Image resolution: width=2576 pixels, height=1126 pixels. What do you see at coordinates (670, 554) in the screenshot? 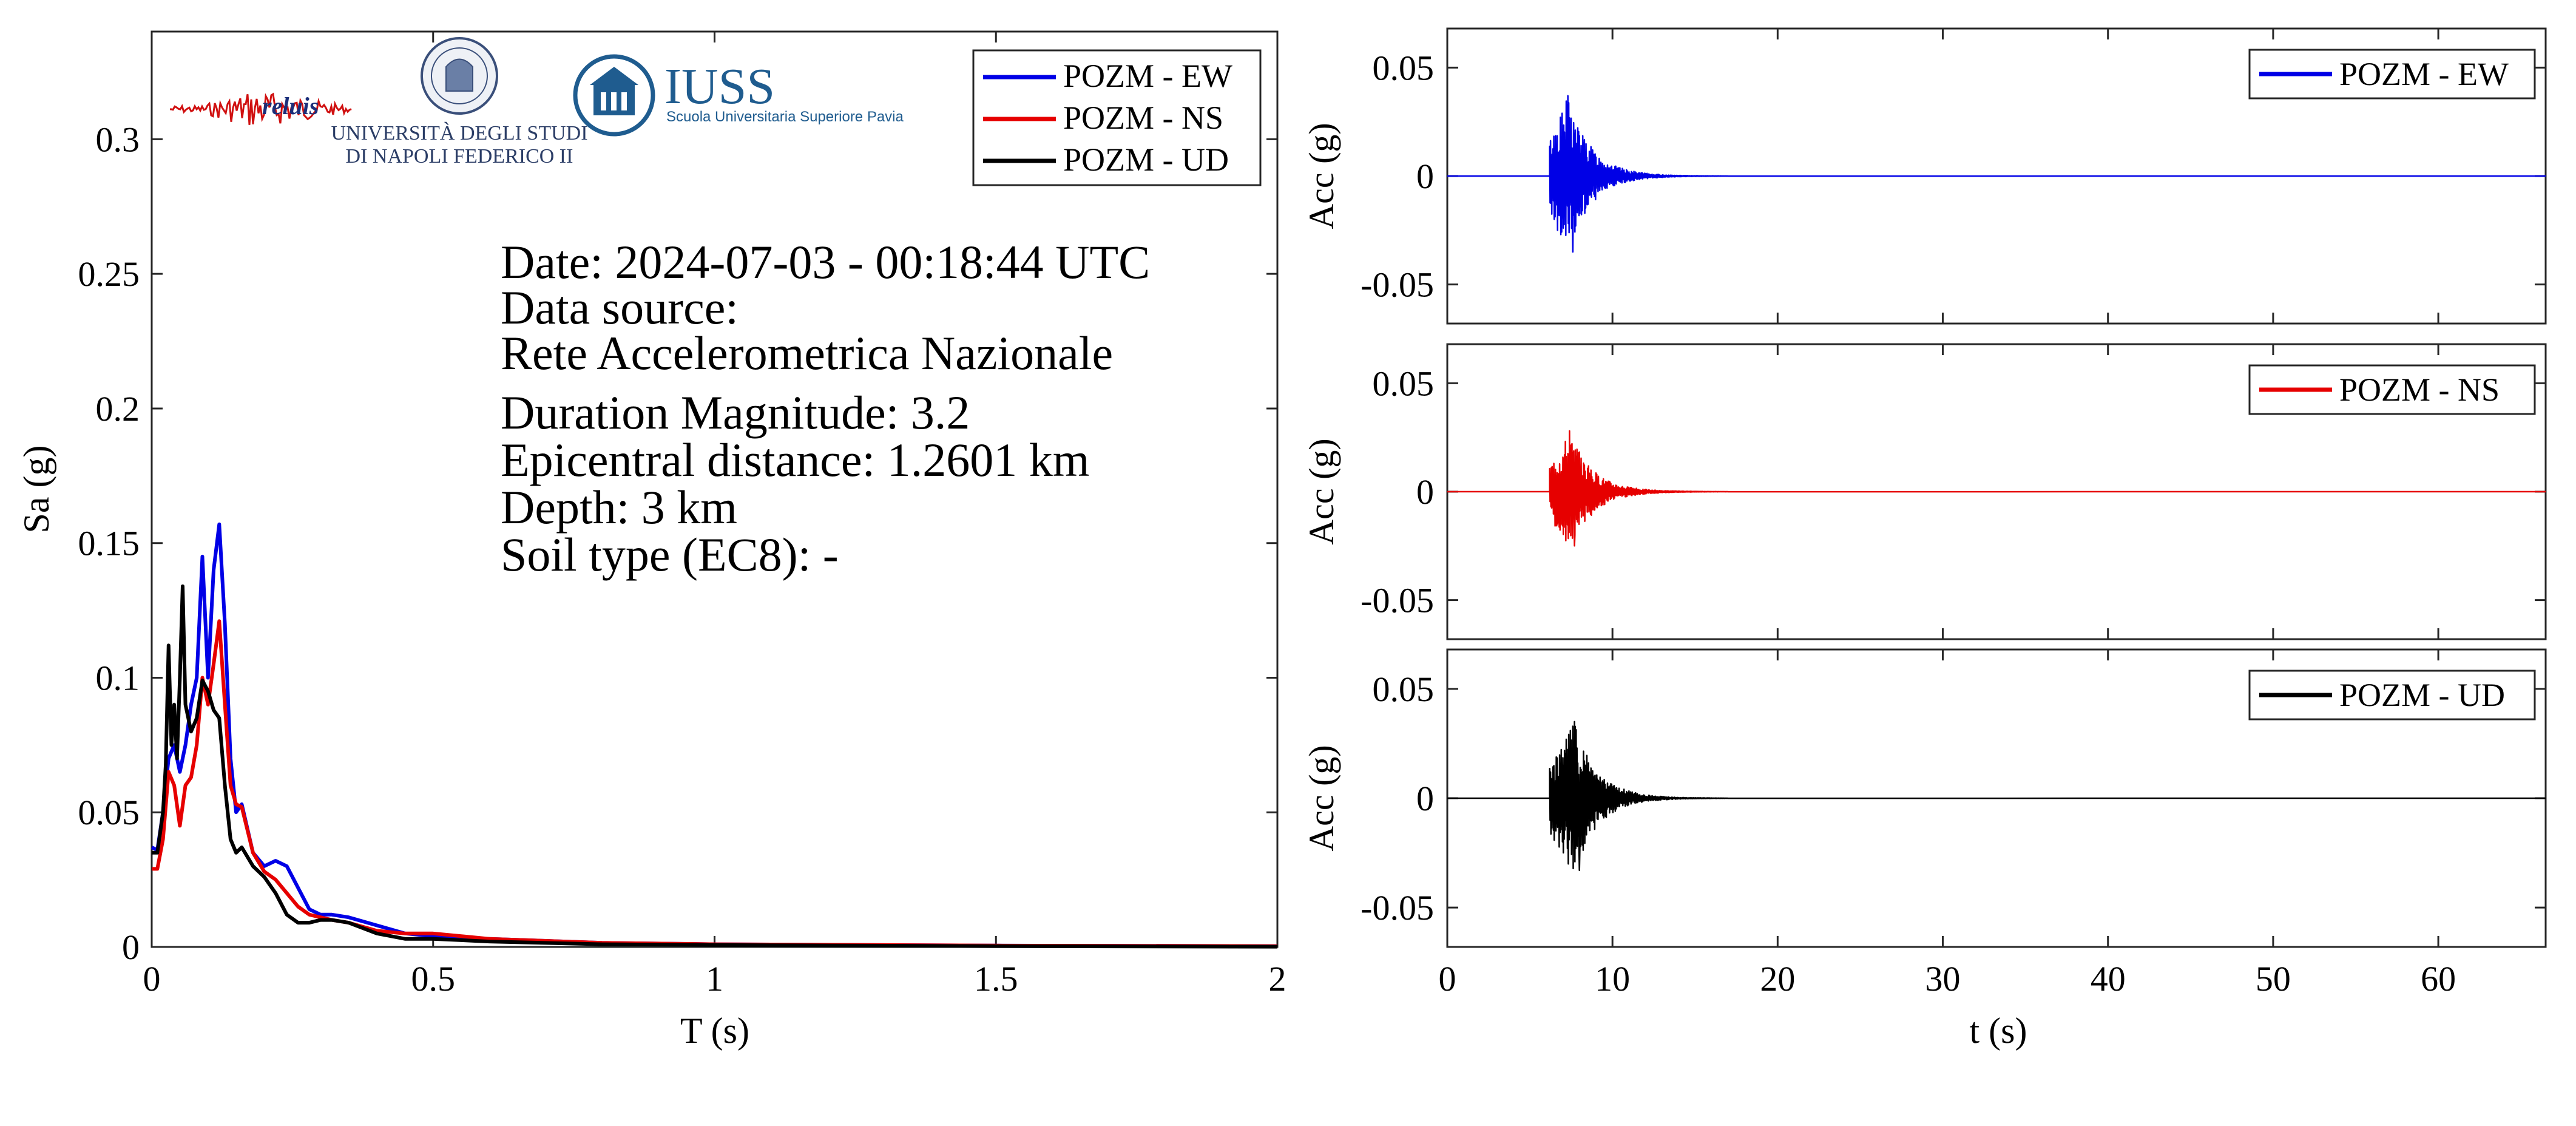
I see `soil-type: Soil type (EC8): -` at bounding box center [670, 554].